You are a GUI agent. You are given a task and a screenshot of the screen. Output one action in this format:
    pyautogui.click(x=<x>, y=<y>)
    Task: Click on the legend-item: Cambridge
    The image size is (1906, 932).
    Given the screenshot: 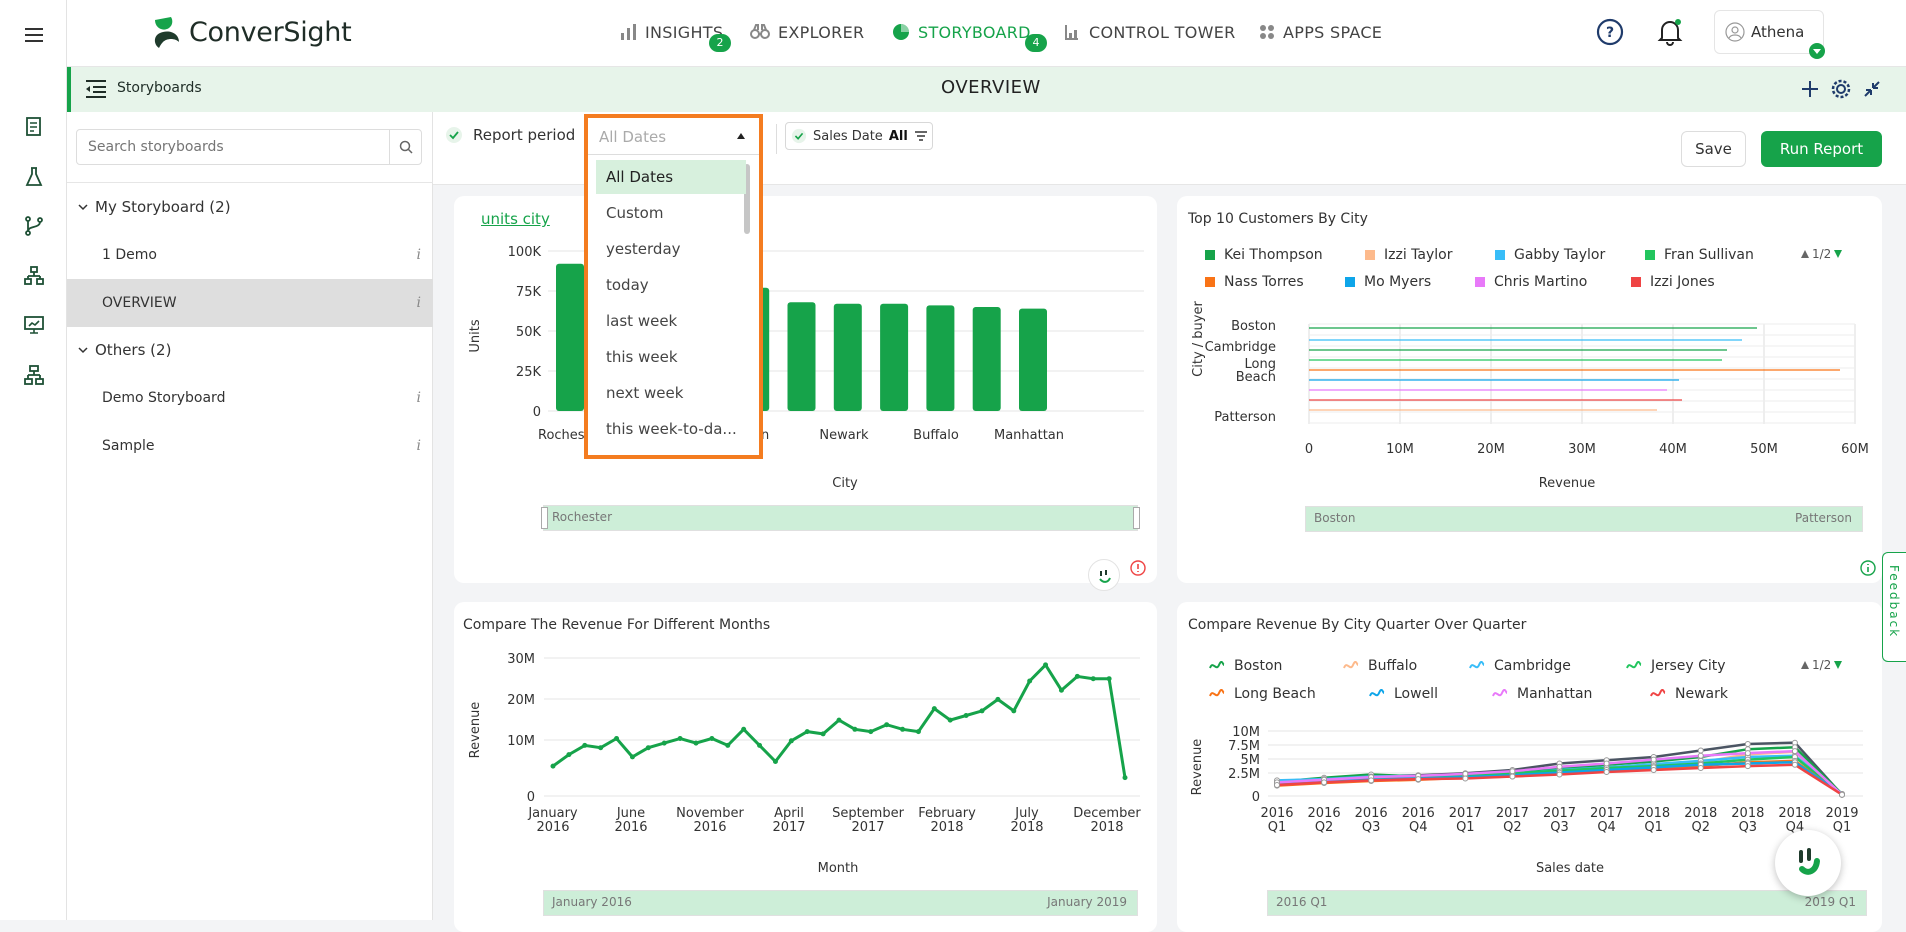 What is the action you would take?
    pyautogui.click(x=1520, y=666)
    